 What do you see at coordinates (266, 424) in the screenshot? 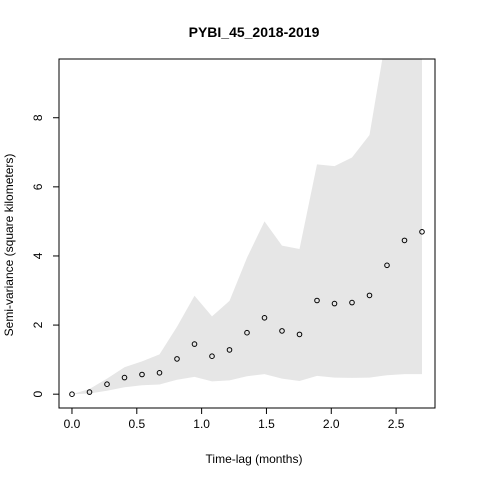
I see `x-tick-label: 1.5` at bounding box center [266, 424].